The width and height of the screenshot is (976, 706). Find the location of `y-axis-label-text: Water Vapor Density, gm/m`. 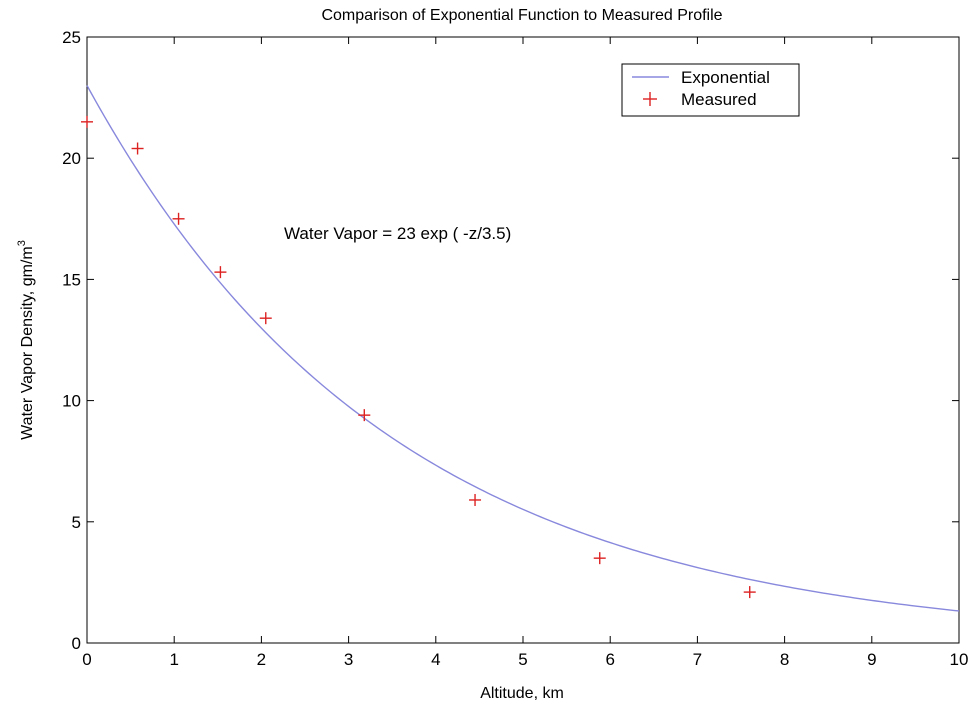

y-axis-label-text: Water Vapor Density, gm/m is located at coordinates (27, 343).